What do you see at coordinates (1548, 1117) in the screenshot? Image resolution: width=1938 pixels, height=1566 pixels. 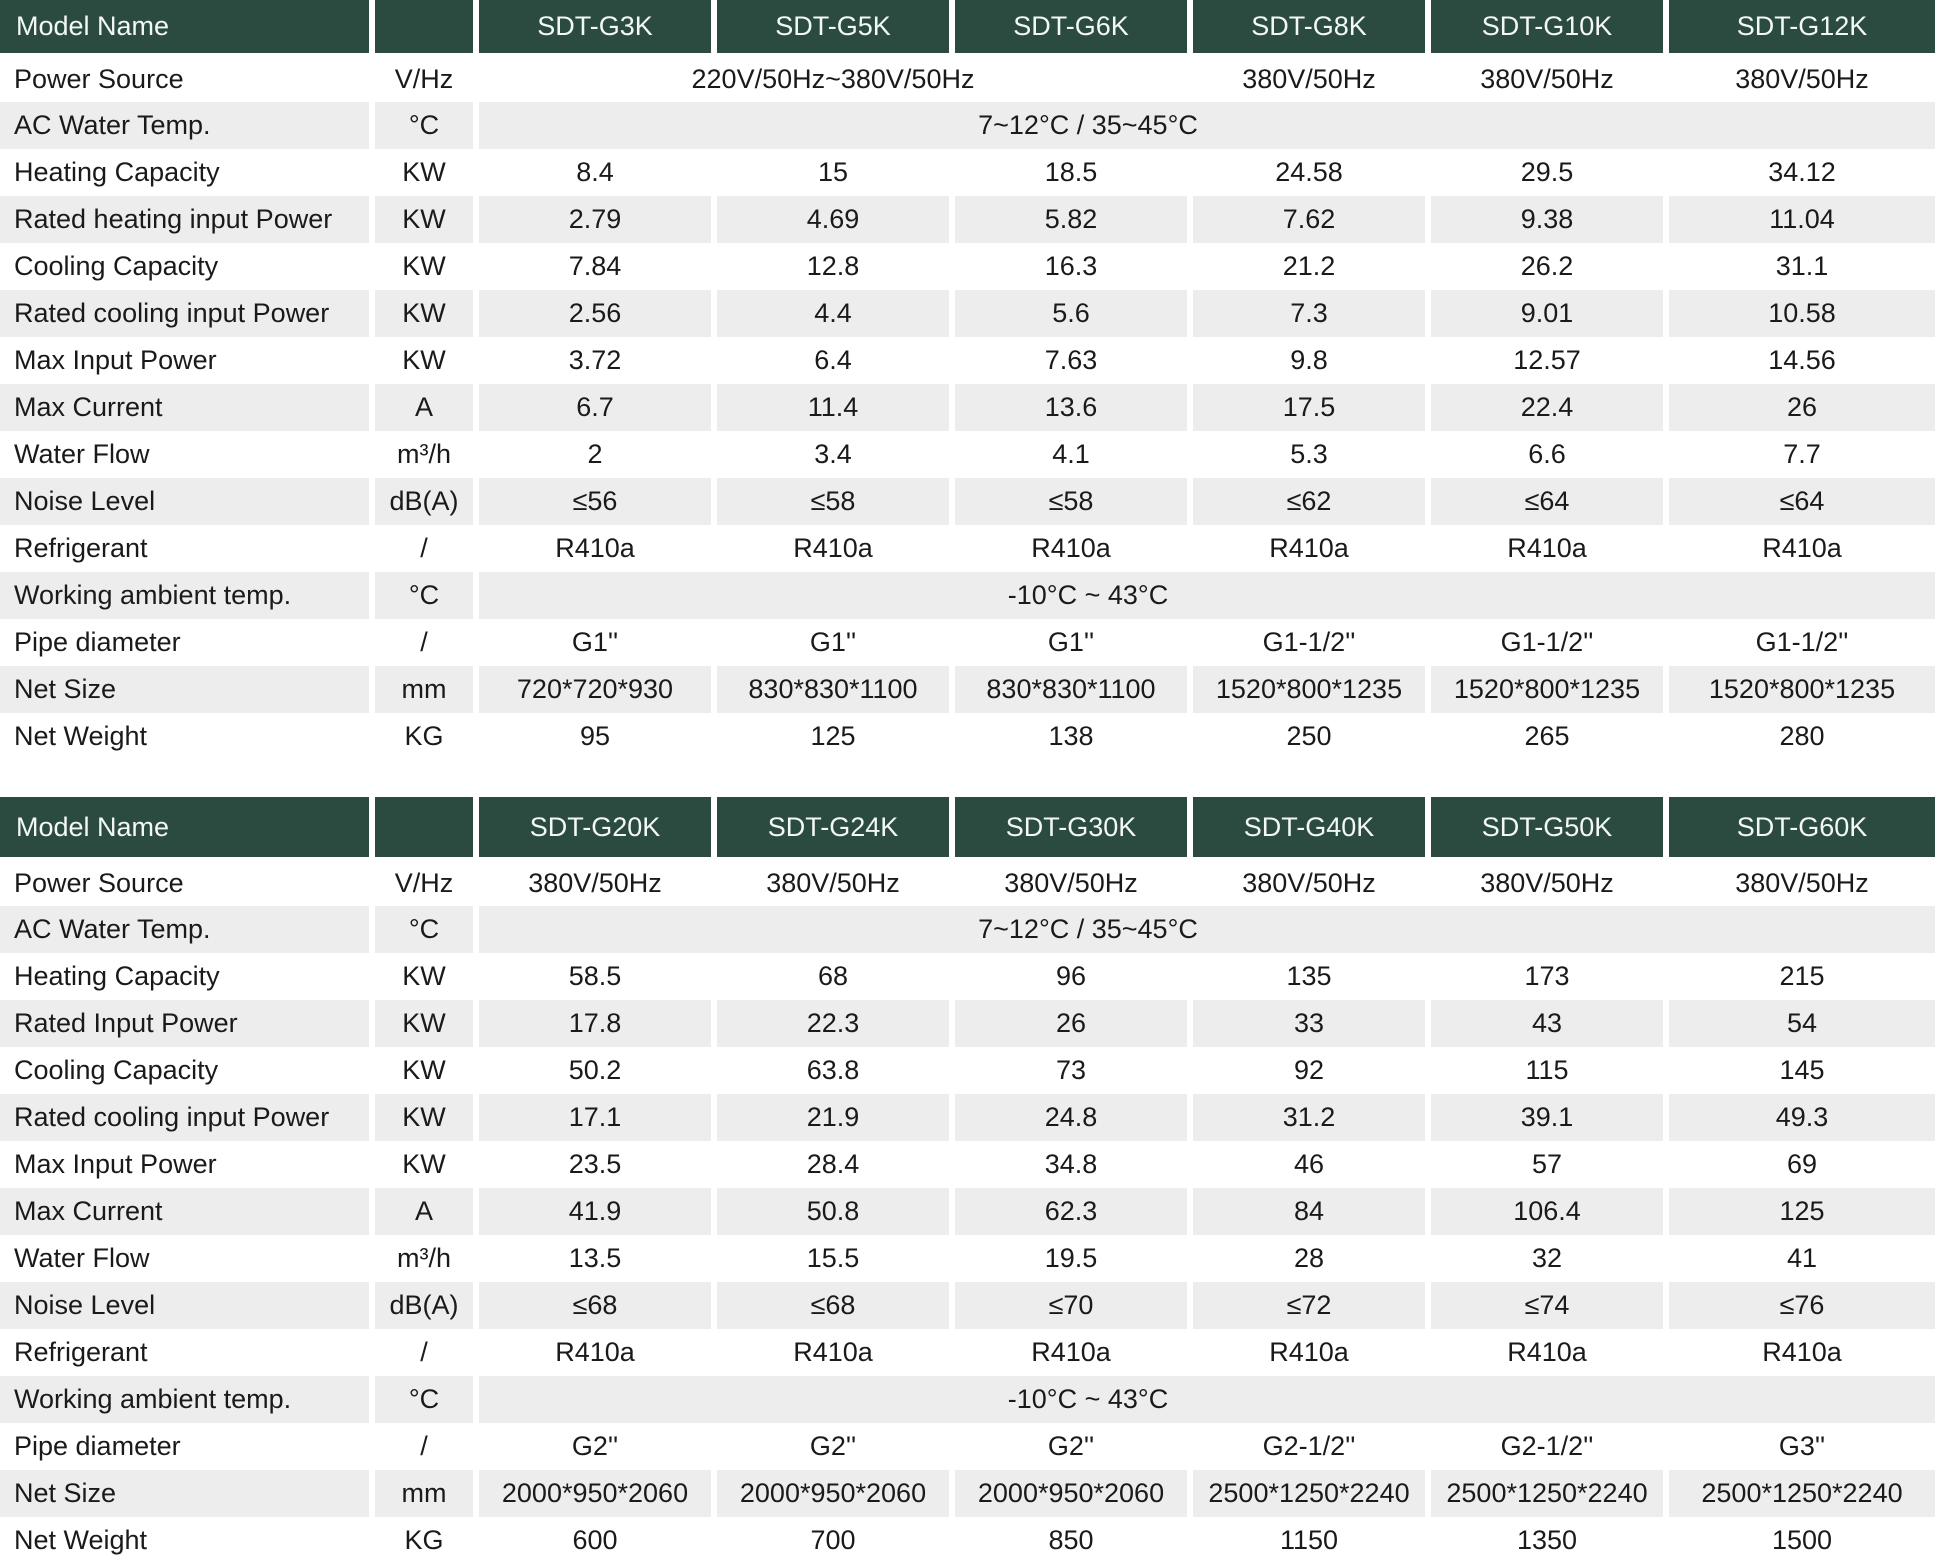 I see `spec-value: 39.1` at bounding box center [1548, 1117].